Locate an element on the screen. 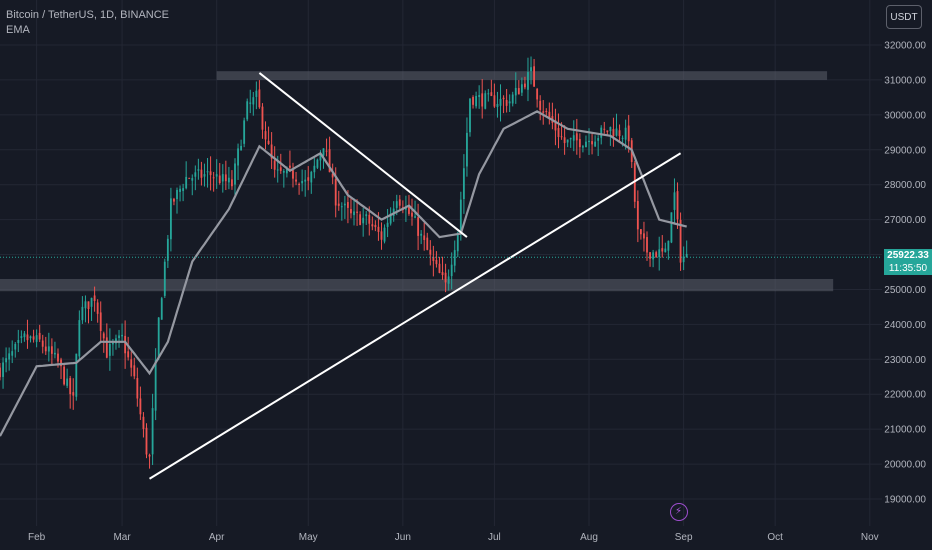  currency-button: USDT is located at coordinates (904, 17).